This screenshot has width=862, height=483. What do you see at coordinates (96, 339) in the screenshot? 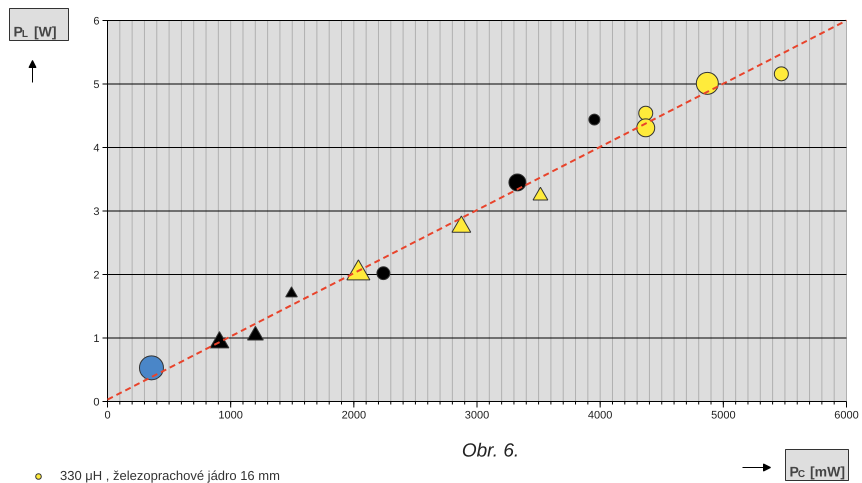
I see `y-tick-label: 1` at bounding box center [96, 339].